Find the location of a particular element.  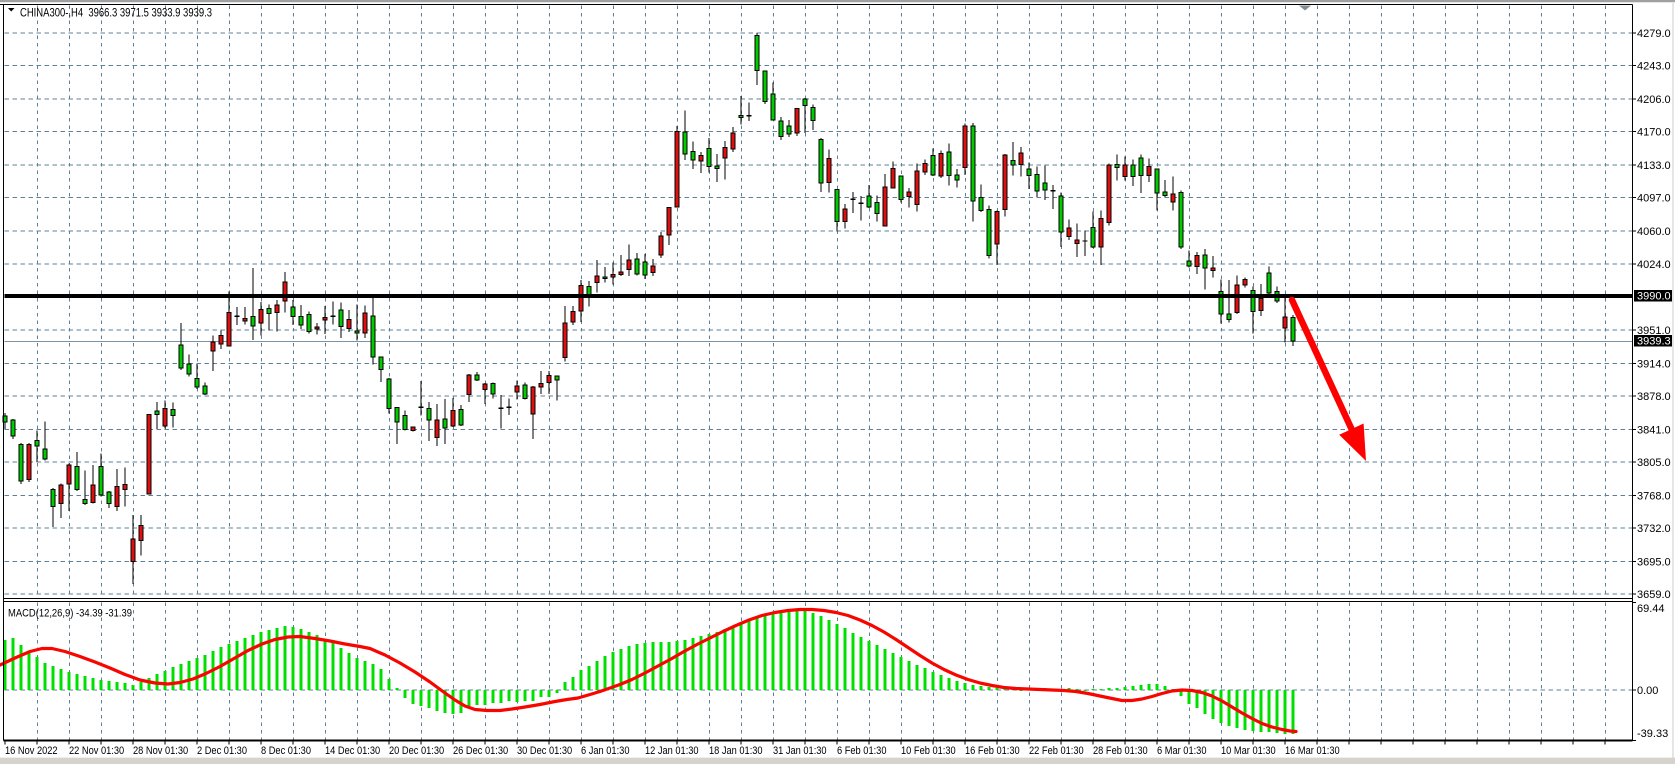

svg-text: 4279.0 is located at coordinates (1654, 34).